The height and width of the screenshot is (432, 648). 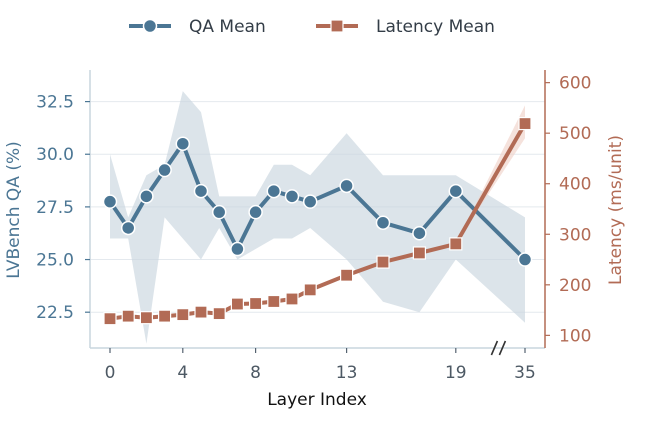 I want to click on y-right-tick-label-2: 300, so click(x=575, y=235).